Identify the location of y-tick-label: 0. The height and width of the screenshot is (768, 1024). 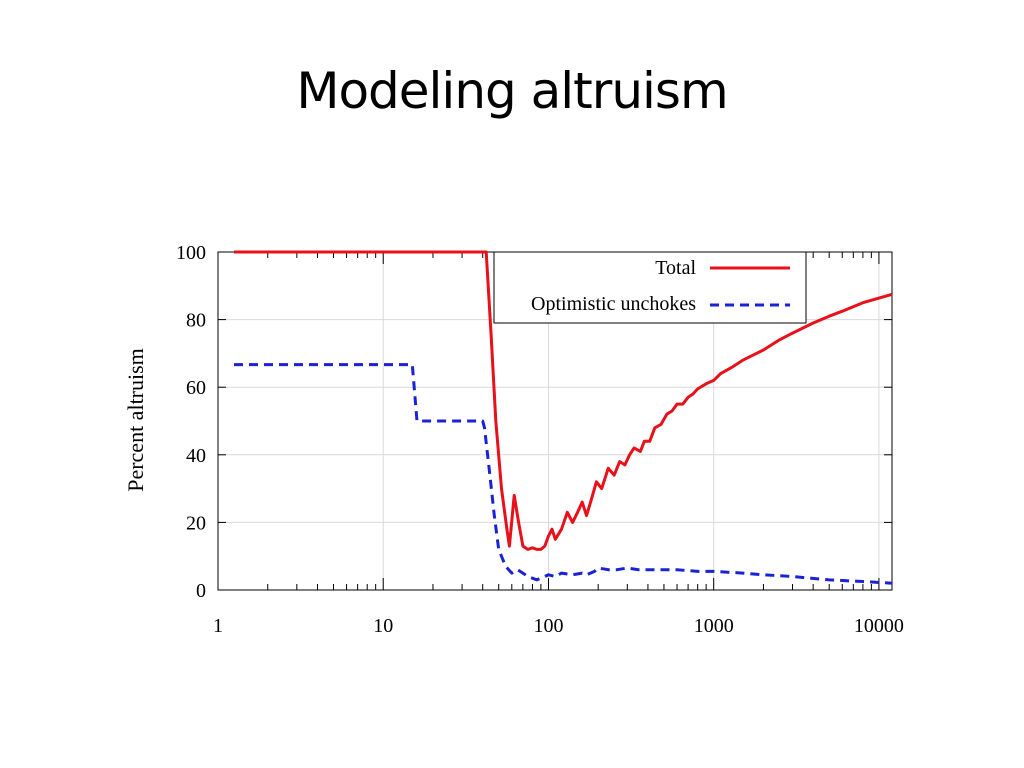
(201, 591).